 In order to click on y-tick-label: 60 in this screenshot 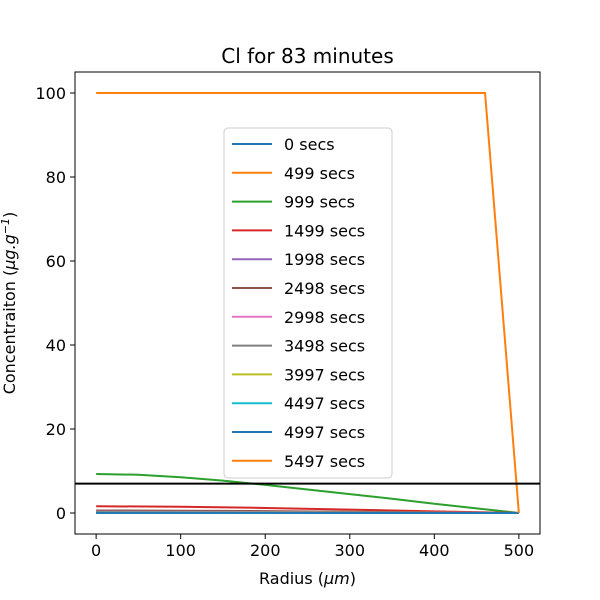, I will do `click(56, 261)`.